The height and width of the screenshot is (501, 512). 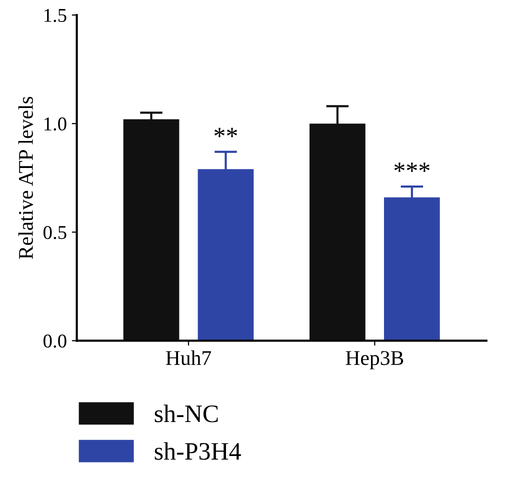 What do you see at coordinates (226, 133) in the screenshot?
I see `annotation: **` at bounding box center [226, 133].